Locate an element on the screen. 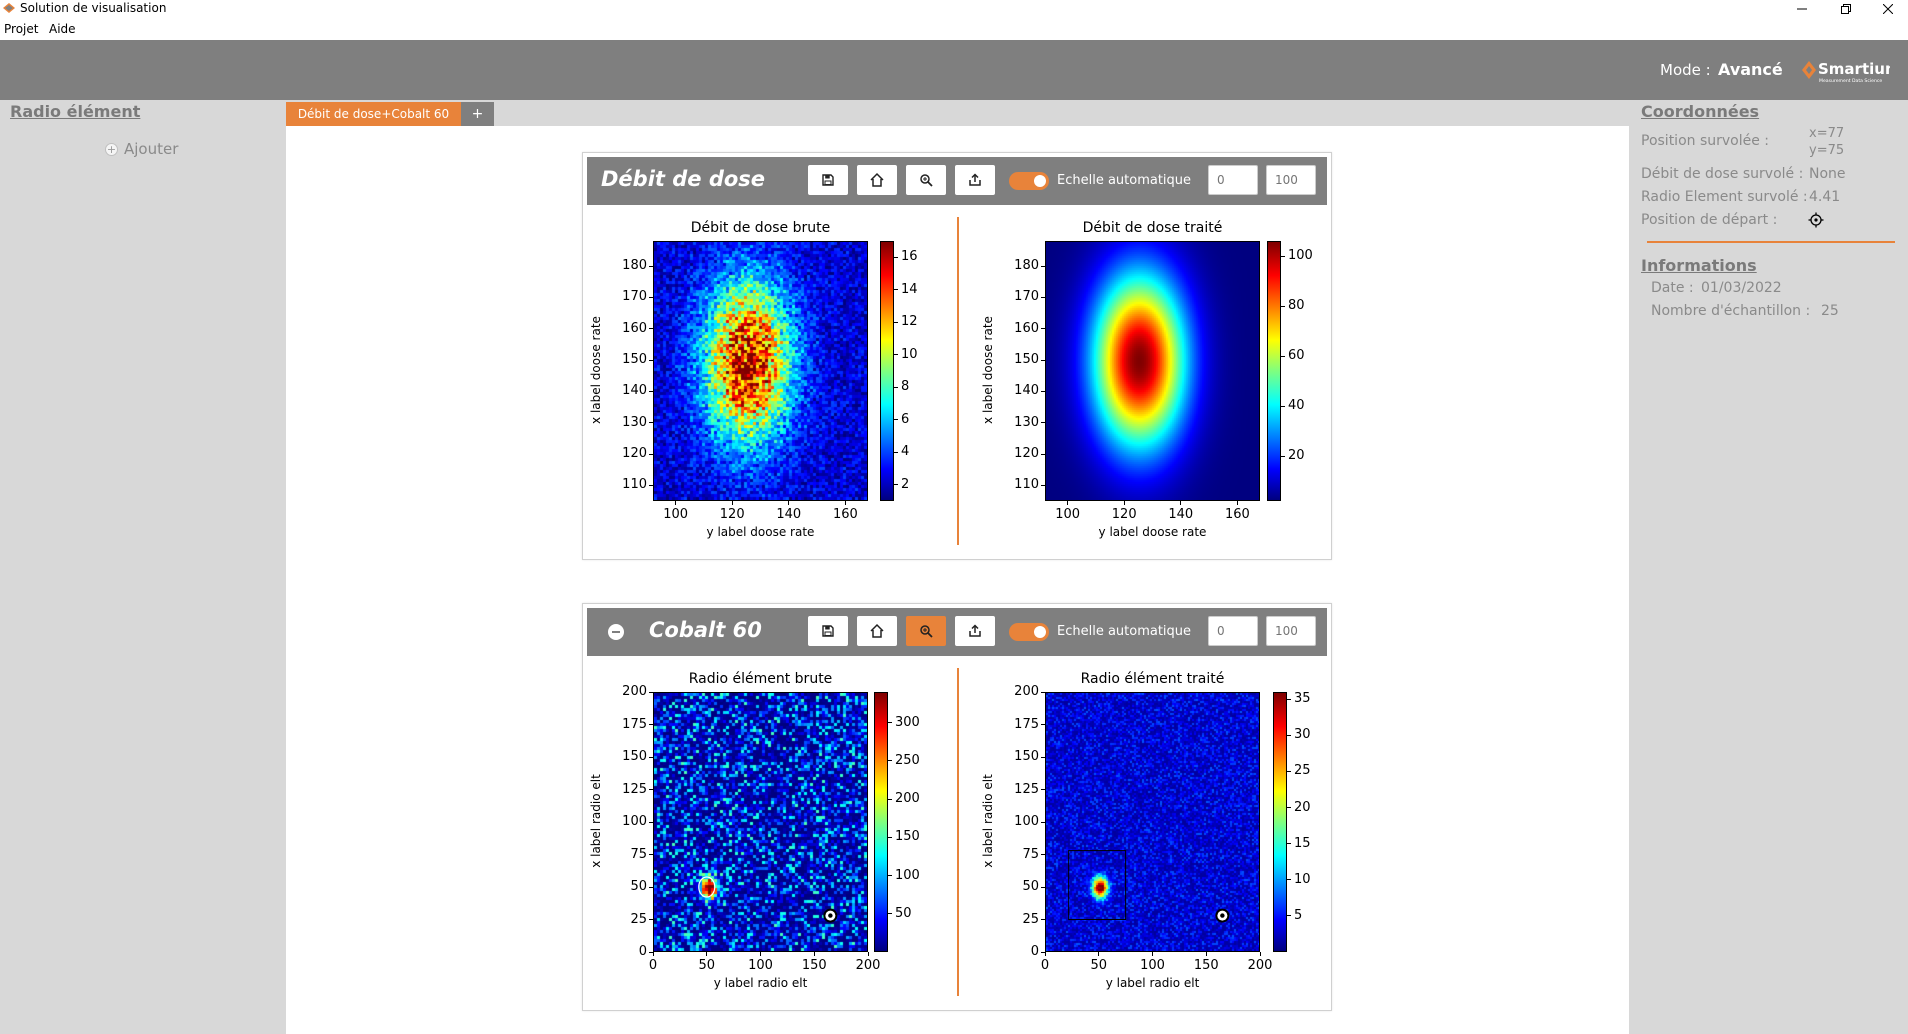 The width and height of the screenshot is (1908, 1034). radio-element-sidebar: Radio élément + Ajouter is located at coordinates (143, 567).